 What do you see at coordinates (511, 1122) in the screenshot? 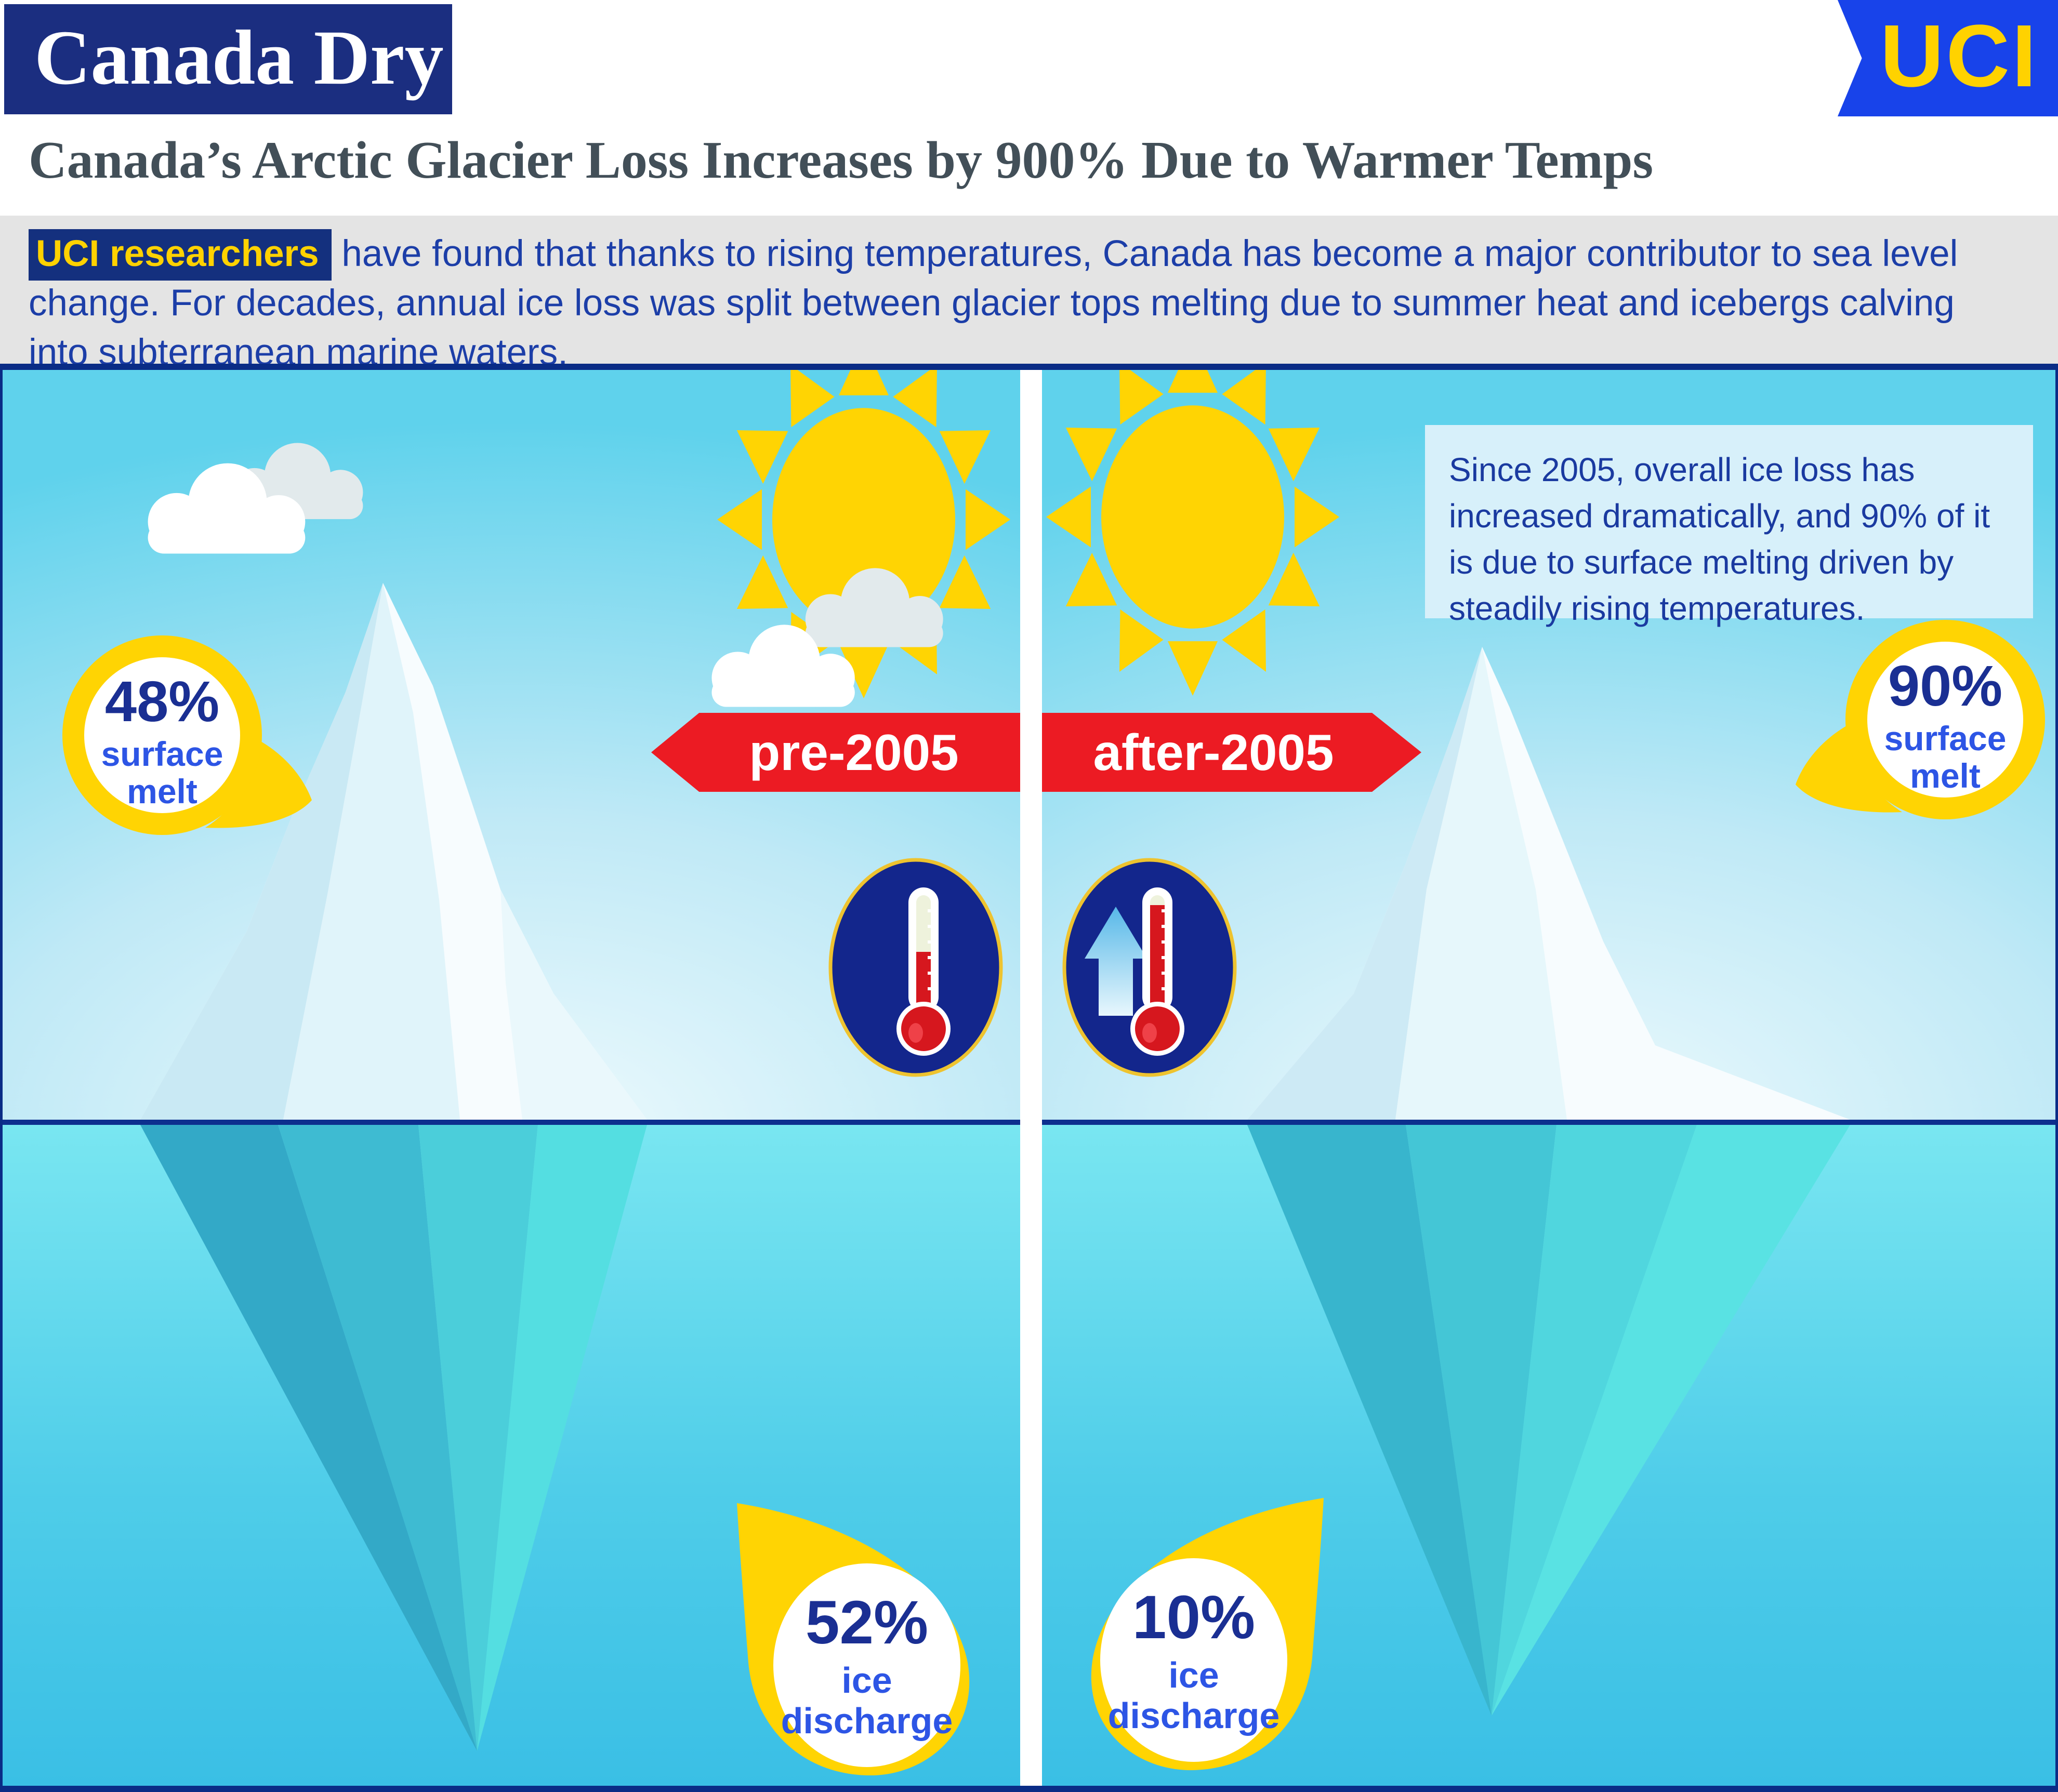
I see `waterline-left` at bounding box center [511, 1122].